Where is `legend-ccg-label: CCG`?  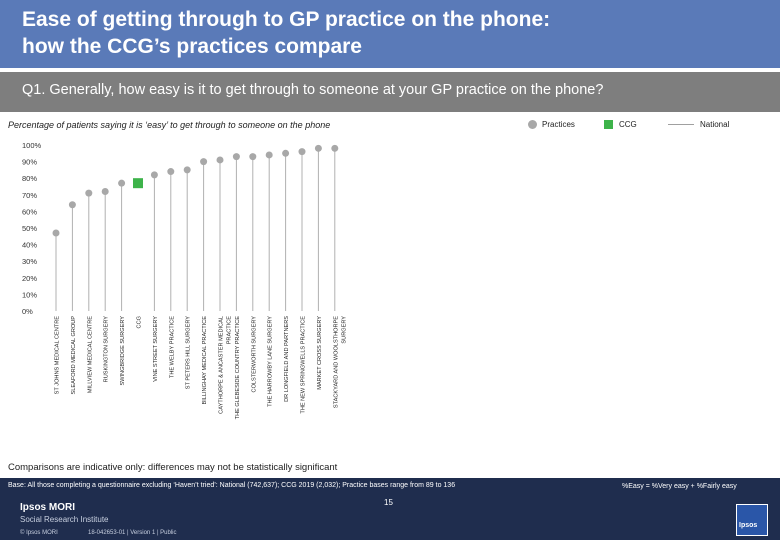
legend-ccg-label: CCG is located at coordinates (628, 124).